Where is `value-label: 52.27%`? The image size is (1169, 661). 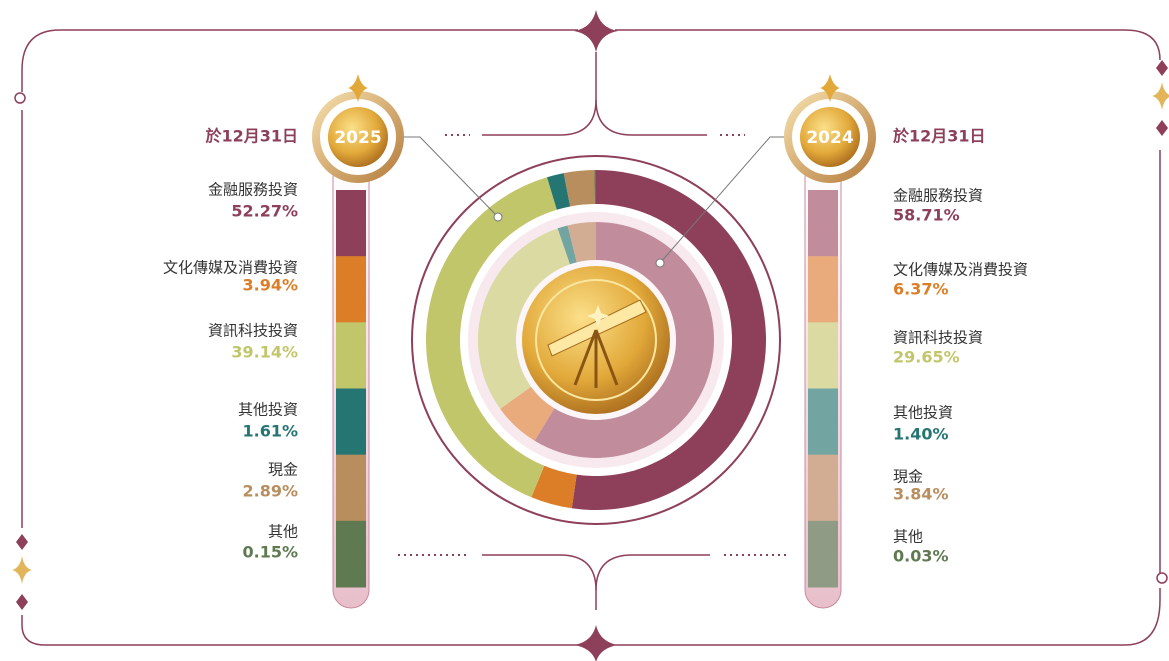 value-label: 52.27% is located at coordinates (264, 211).